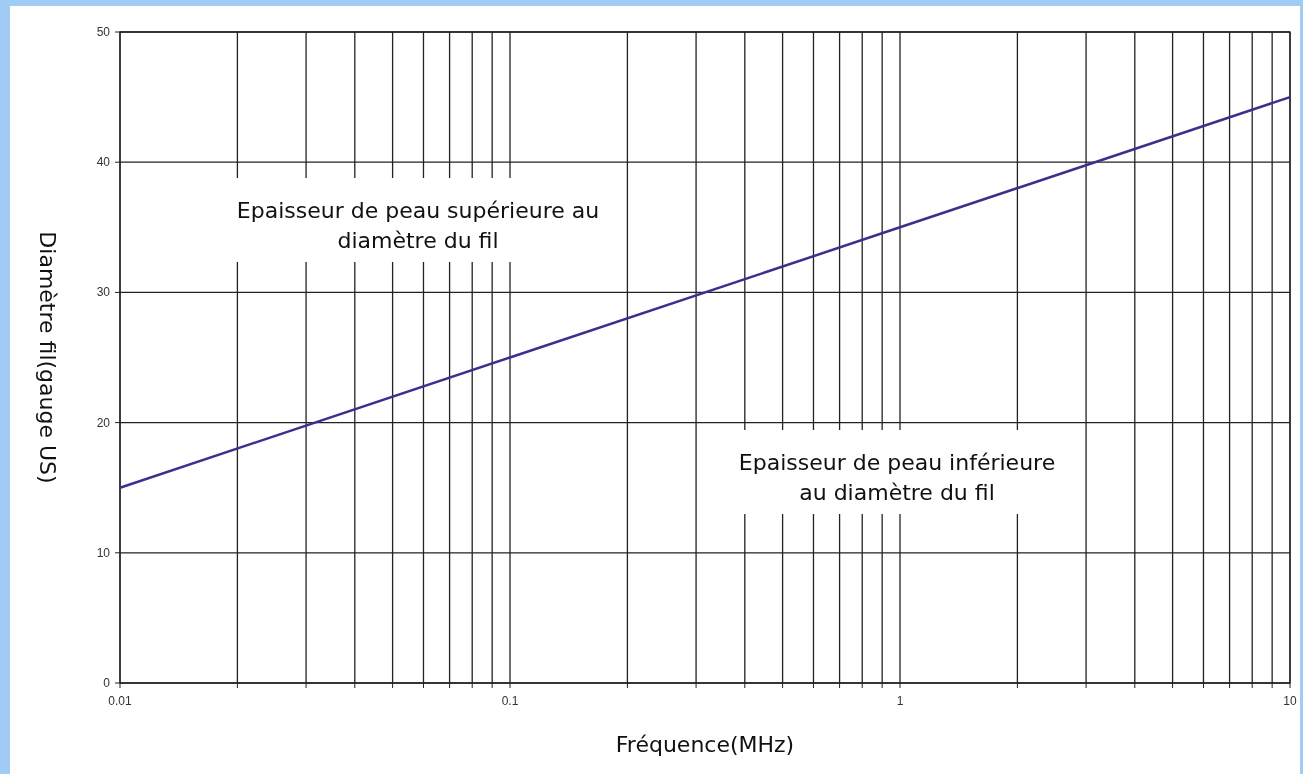 The height and width of the screenshot is (774, 1303). Describe the element at coordinates (103, 162) in the screenshot. I see `y-tick-label: 40` at that location.